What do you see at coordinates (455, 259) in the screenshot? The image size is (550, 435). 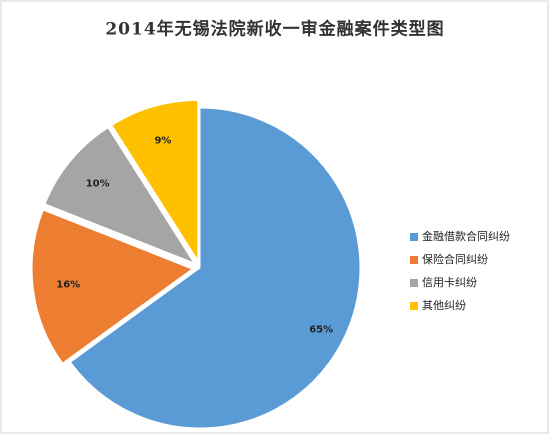 I see `legend-label: 保险合同纠纷` at bounding box center [455, 259].